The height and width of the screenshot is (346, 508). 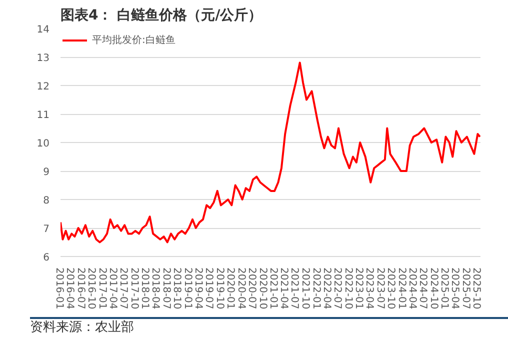 I want to click on x-tick-label: 2022-10, so click(x=348, y=289).